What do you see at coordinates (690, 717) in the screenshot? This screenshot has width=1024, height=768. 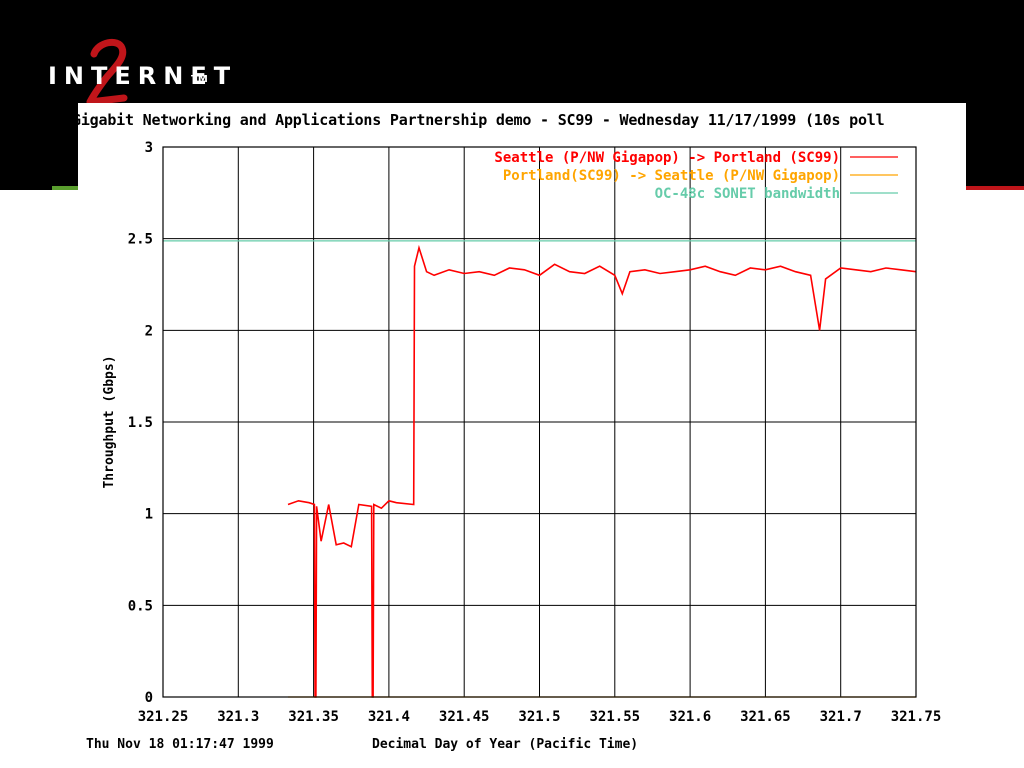 I see `x-tick-label: 321.6` at bounding box center [690, 717].